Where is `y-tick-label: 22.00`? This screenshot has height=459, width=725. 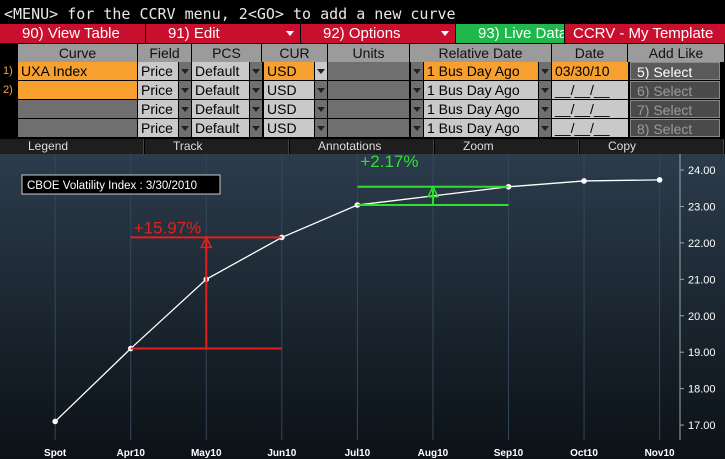 y-tick-label: 22.00 is located at coordinates (702, 244).